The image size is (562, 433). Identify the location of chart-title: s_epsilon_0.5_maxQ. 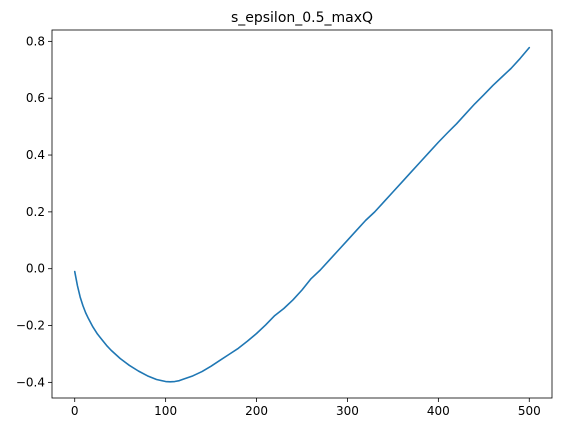
(302, 18).